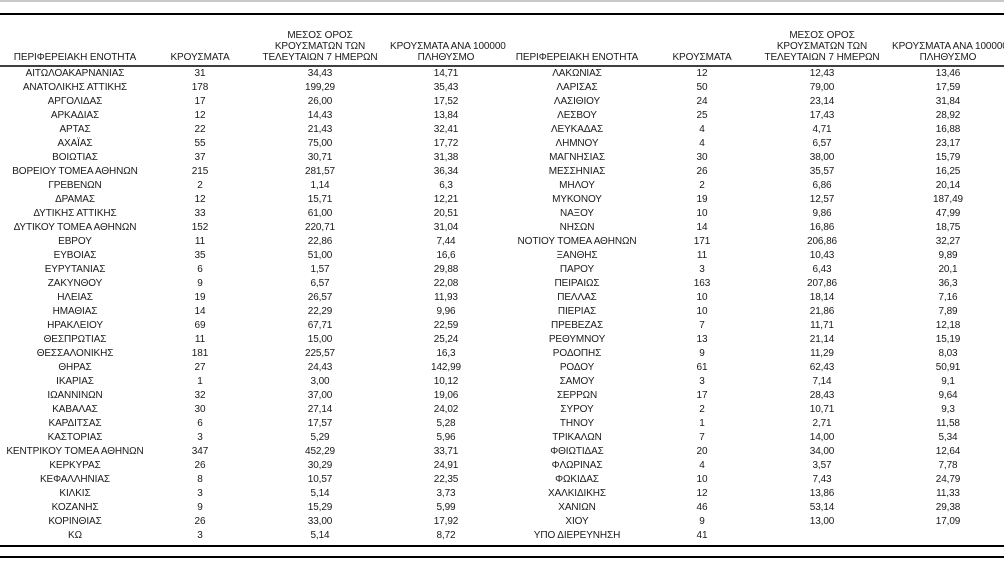  I want to click on cell-per100k: 7,89, so click(948, 311).